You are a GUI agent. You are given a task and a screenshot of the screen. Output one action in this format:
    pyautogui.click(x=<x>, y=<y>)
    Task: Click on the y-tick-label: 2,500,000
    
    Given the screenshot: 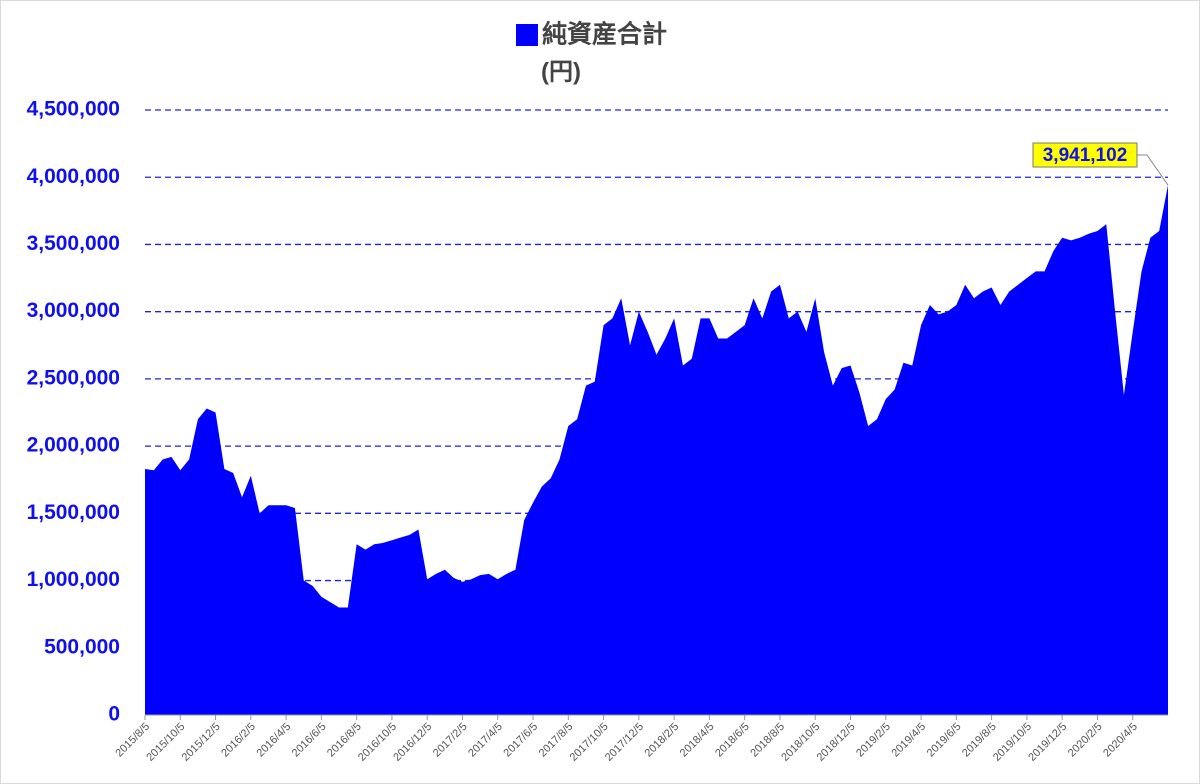 What is the action you would take?
    pyautogui.click(x=73, y=377)
    